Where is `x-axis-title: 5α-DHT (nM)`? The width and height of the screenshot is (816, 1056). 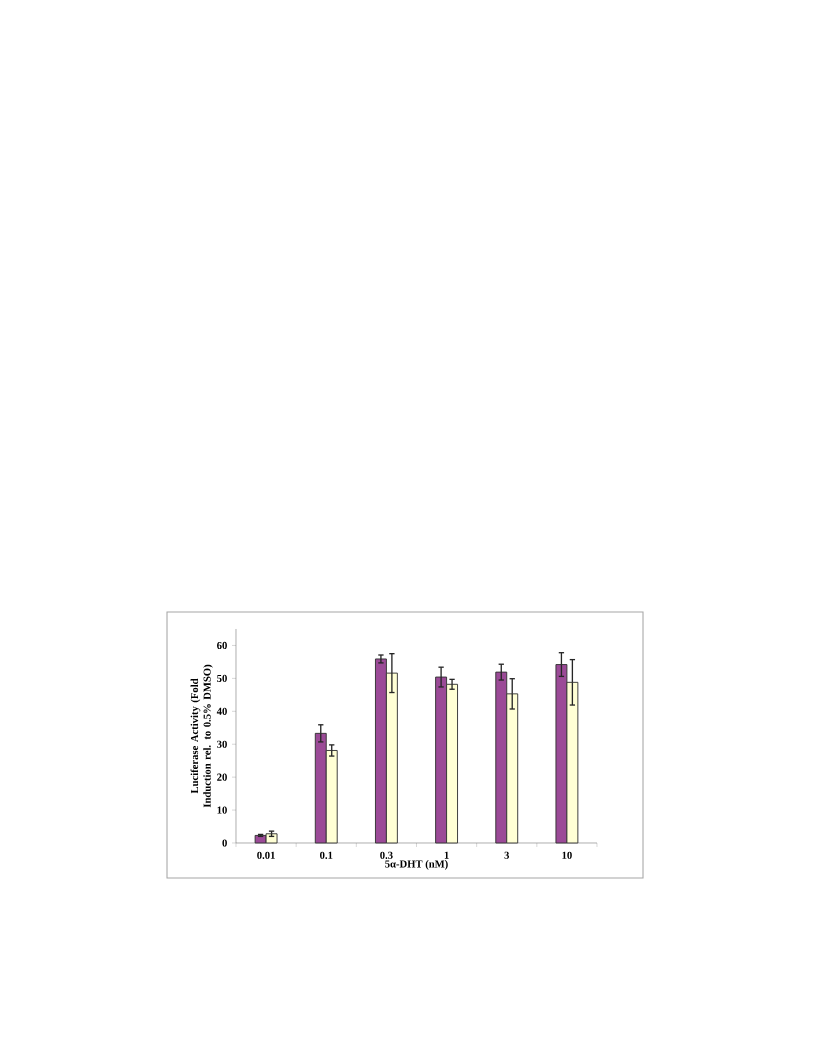
x-axis-title: 5α-DHT (nM) is located at coordinates (416, 865).